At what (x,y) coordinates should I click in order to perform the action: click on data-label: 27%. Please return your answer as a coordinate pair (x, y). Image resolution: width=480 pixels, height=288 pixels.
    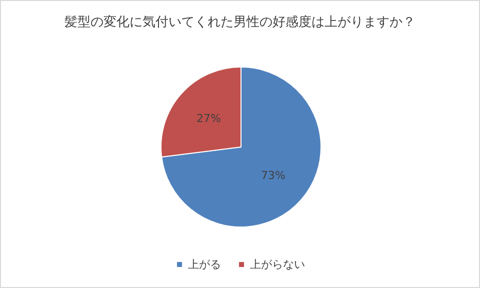
    Looking at the image, I should click on (208, 119).